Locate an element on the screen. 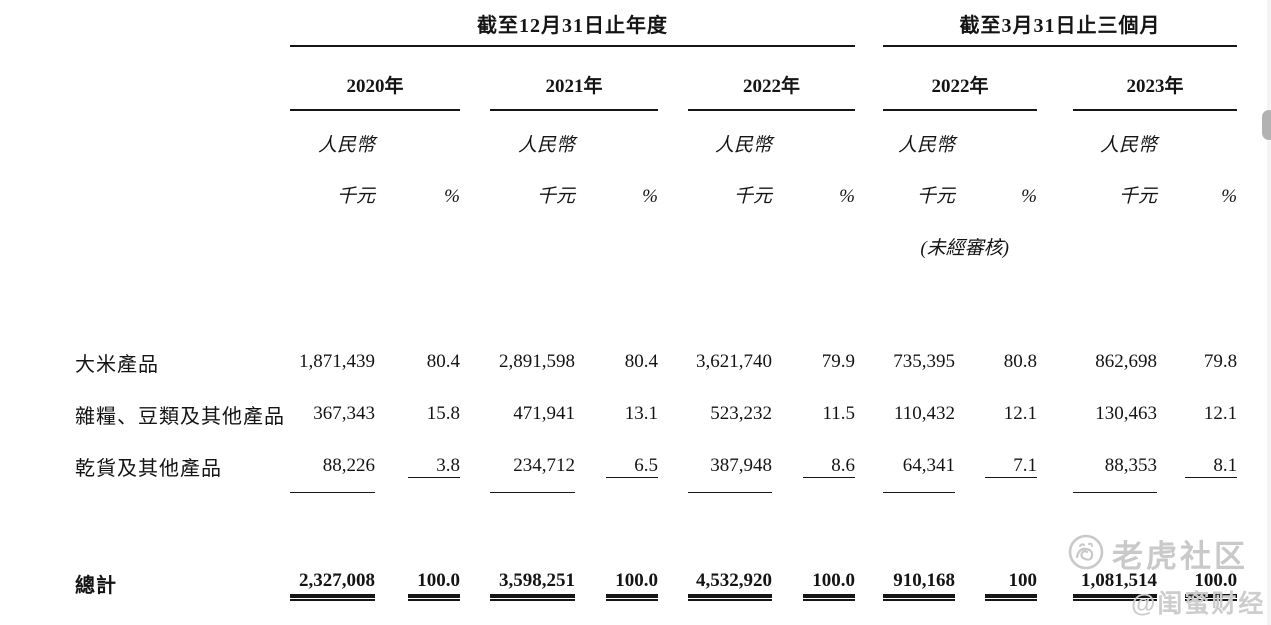  unit-header-row: 千元 % 千元 % 千元 % 千元 % 千元 % is located at coordinates (656, 187).